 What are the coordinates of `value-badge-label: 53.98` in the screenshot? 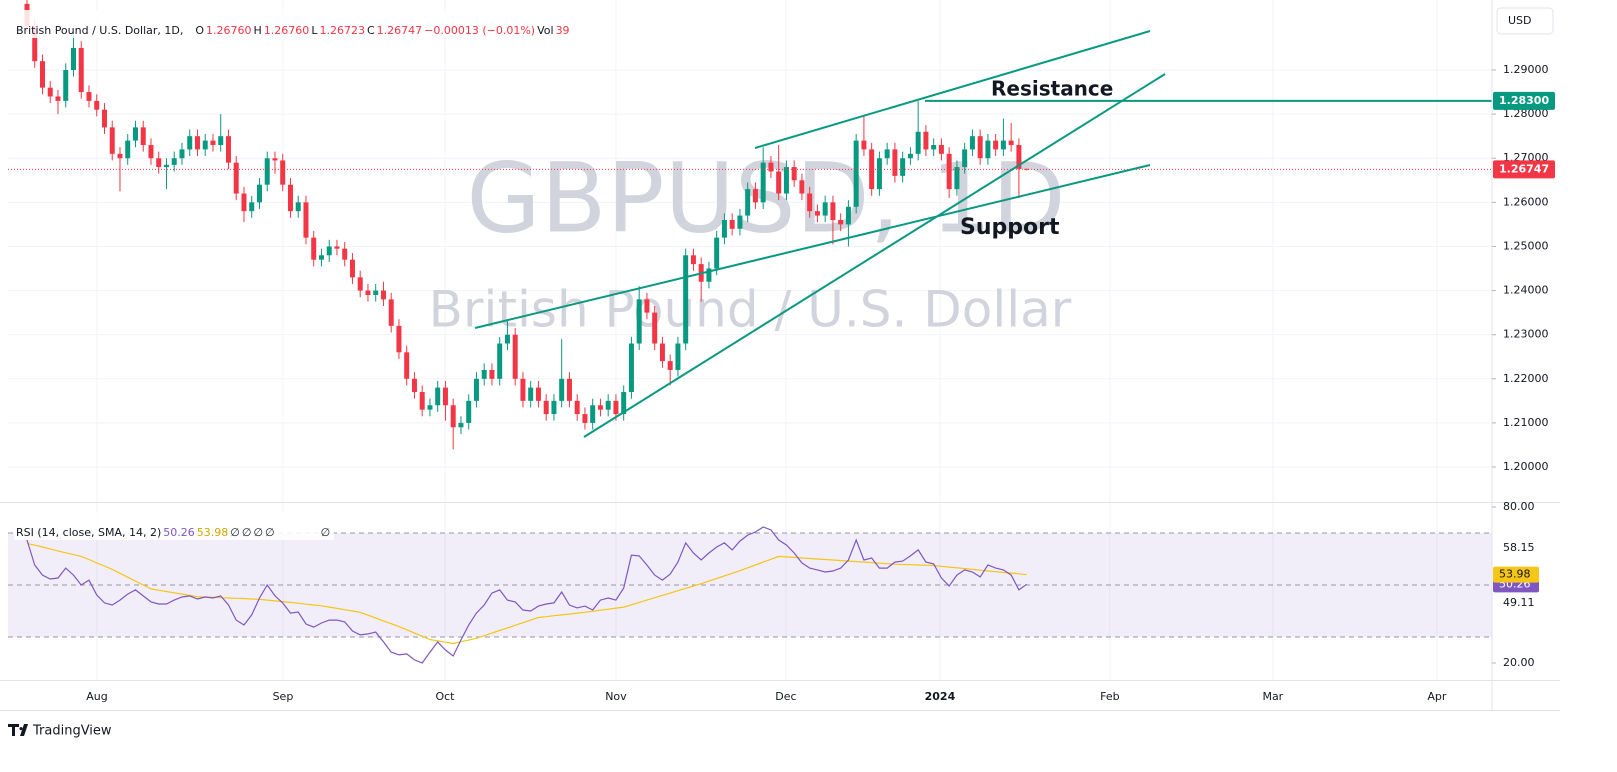 It's located at (1515, 574).